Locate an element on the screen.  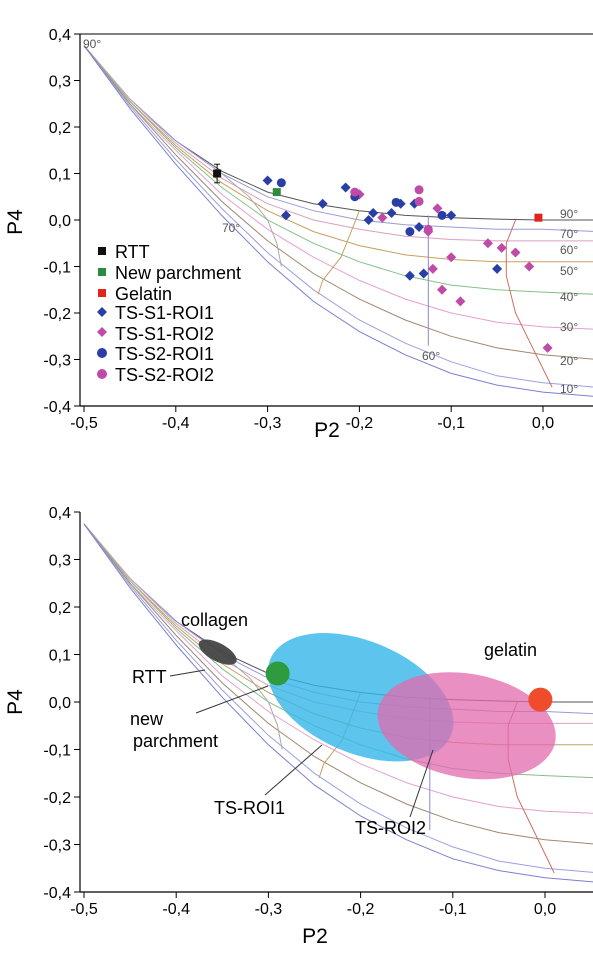
legend-marker-ts-s1-roi2 is located at coordinates (102, 332).